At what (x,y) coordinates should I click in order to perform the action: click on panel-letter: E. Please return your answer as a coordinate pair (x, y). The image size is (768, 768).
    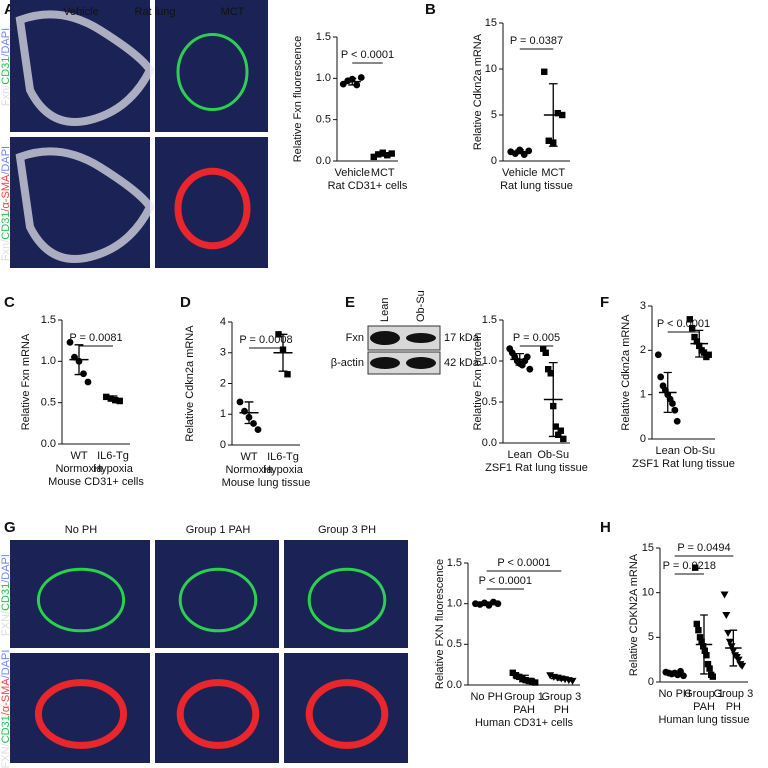
    Looking at the image, I should click on (350, 302).